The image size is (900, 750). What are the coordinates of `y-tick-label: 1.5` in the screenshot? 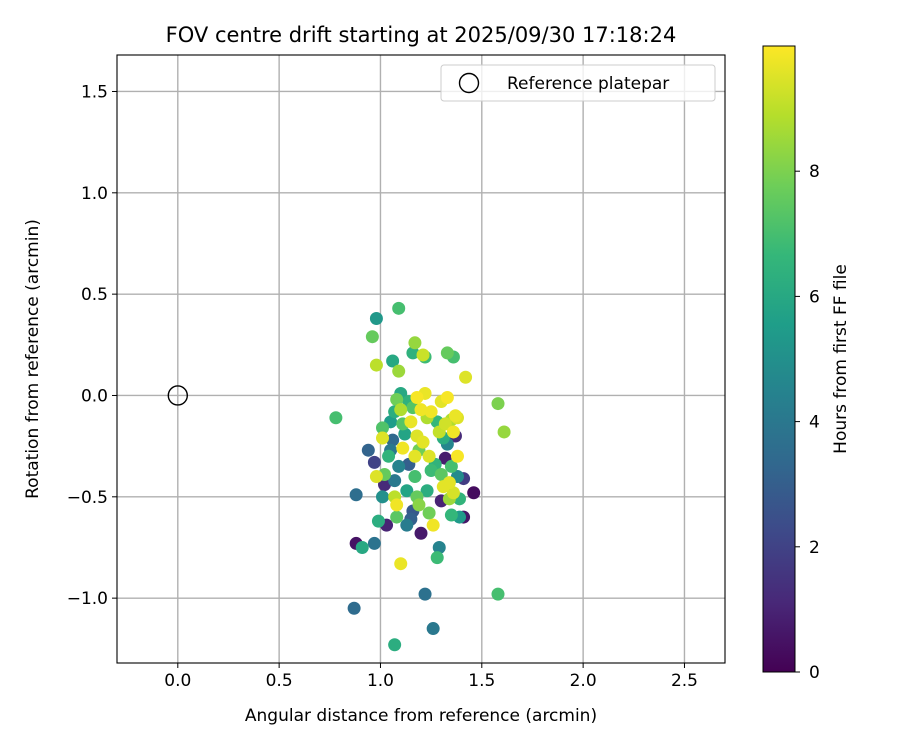 It's located at (94, 92).